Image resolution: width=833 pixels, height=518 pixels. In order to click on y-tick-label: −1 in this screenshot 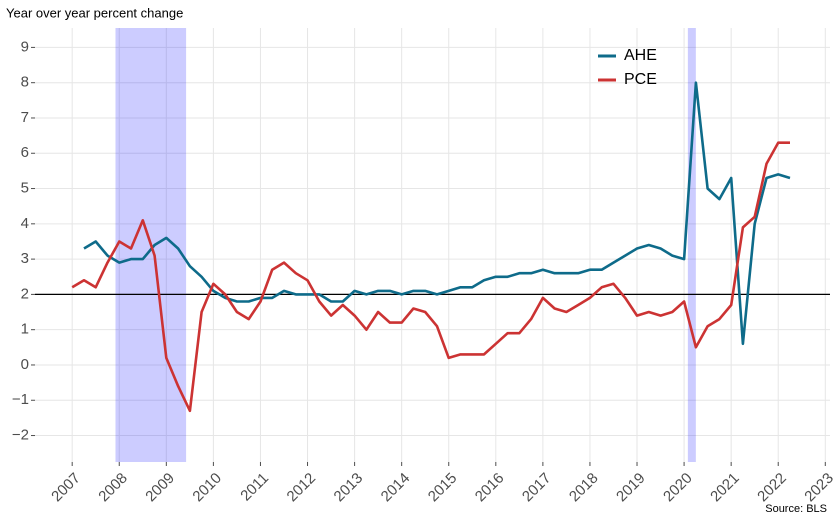, I will do `click(20, 399)`.